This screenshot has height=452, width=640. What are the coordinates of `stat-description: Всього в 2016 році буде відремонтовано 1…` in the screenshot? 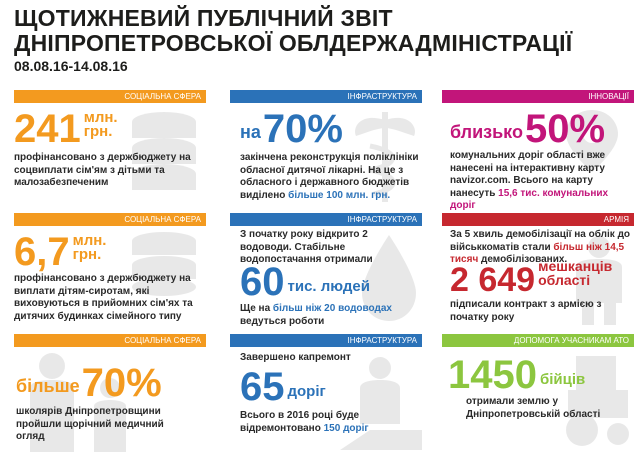 It's located at (315, 422).